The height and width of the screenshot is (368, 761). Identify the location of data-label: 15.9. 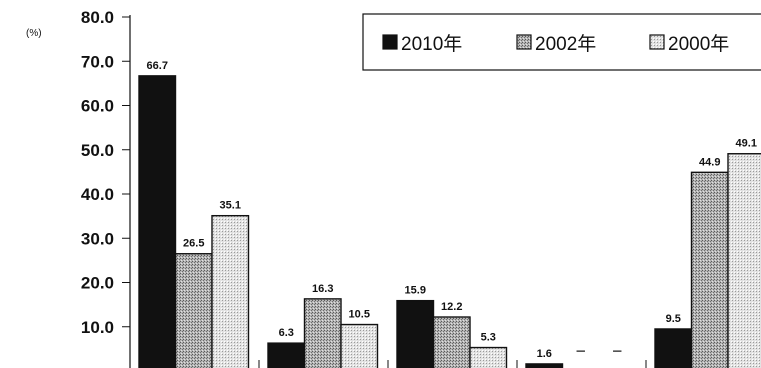
(415, 291).